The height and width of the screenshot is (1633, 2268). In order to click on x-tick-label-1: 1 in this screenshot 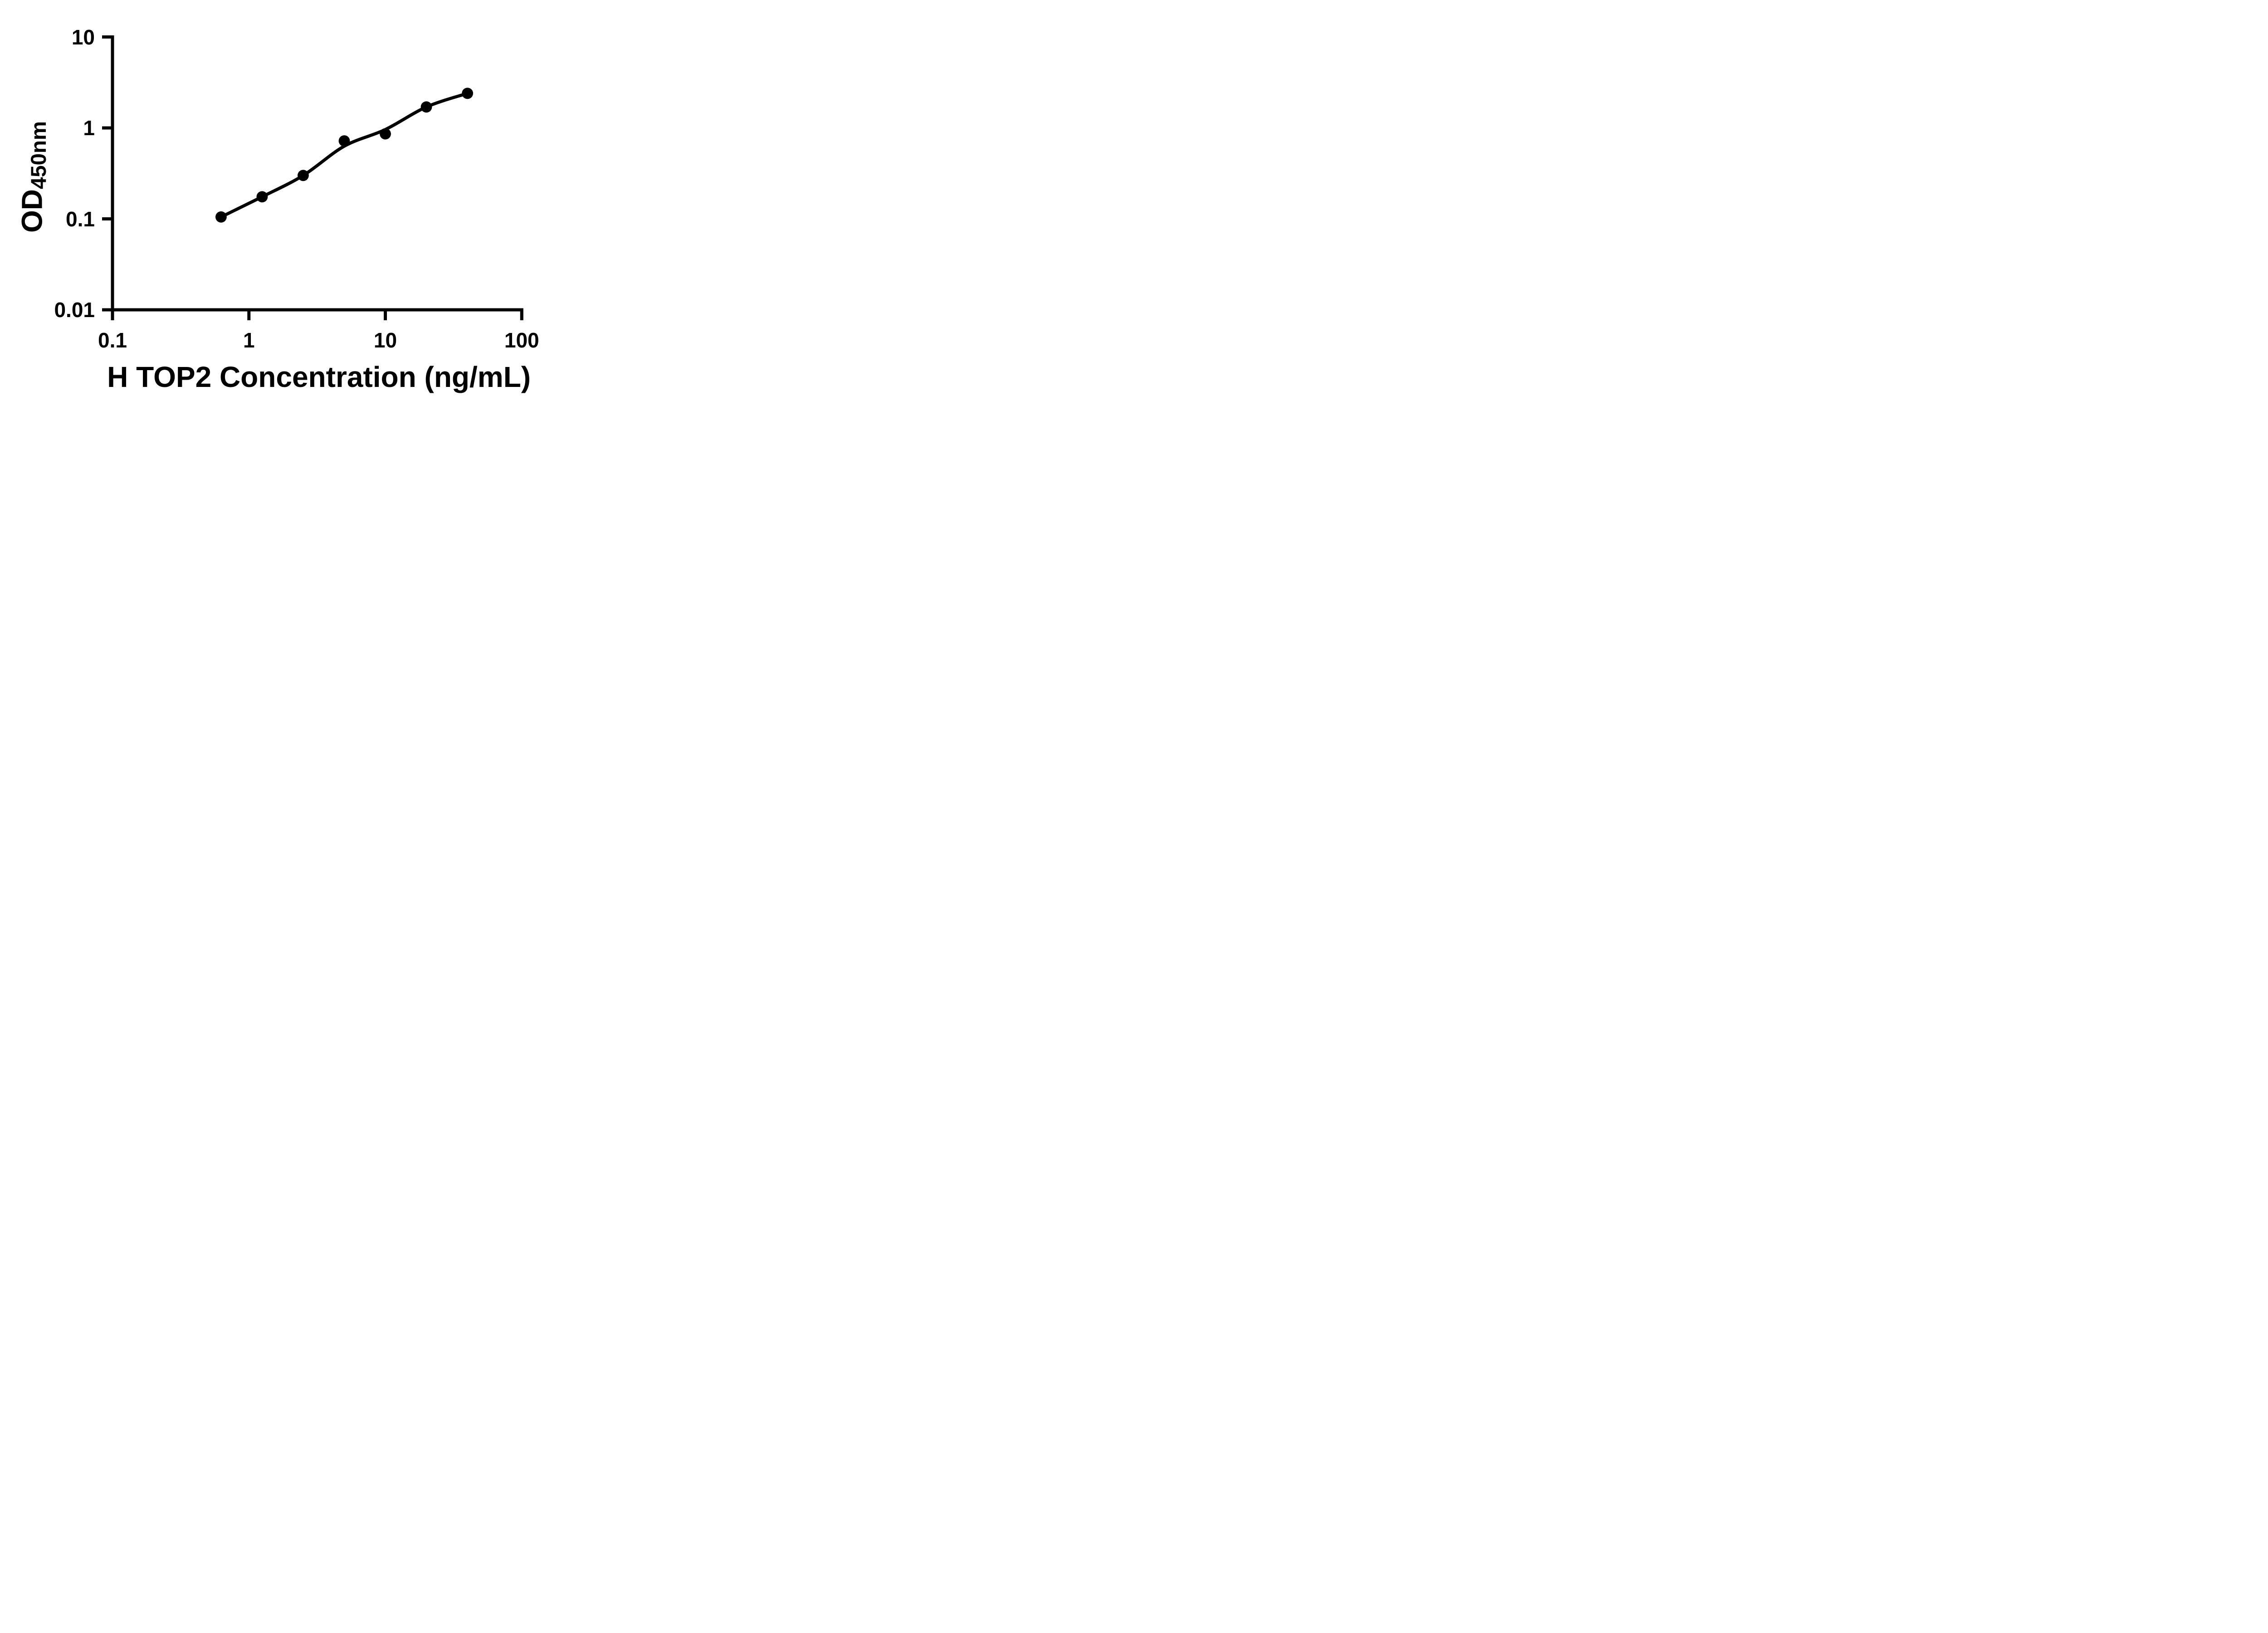, I will do `click(249, 340)`.